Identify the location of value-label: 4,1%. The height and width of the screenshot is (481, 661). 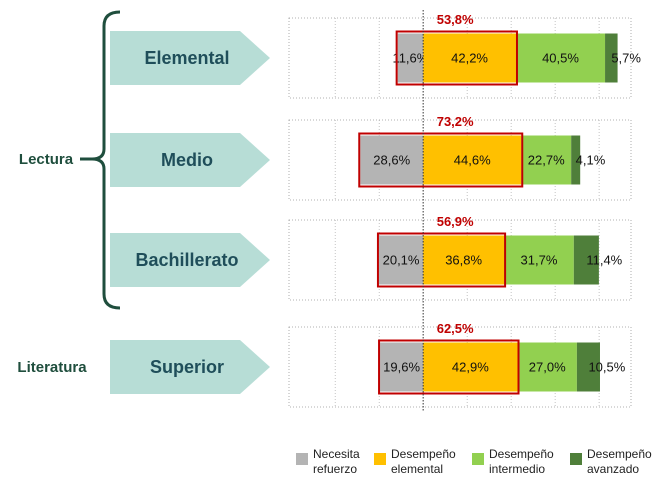
(591, 159).